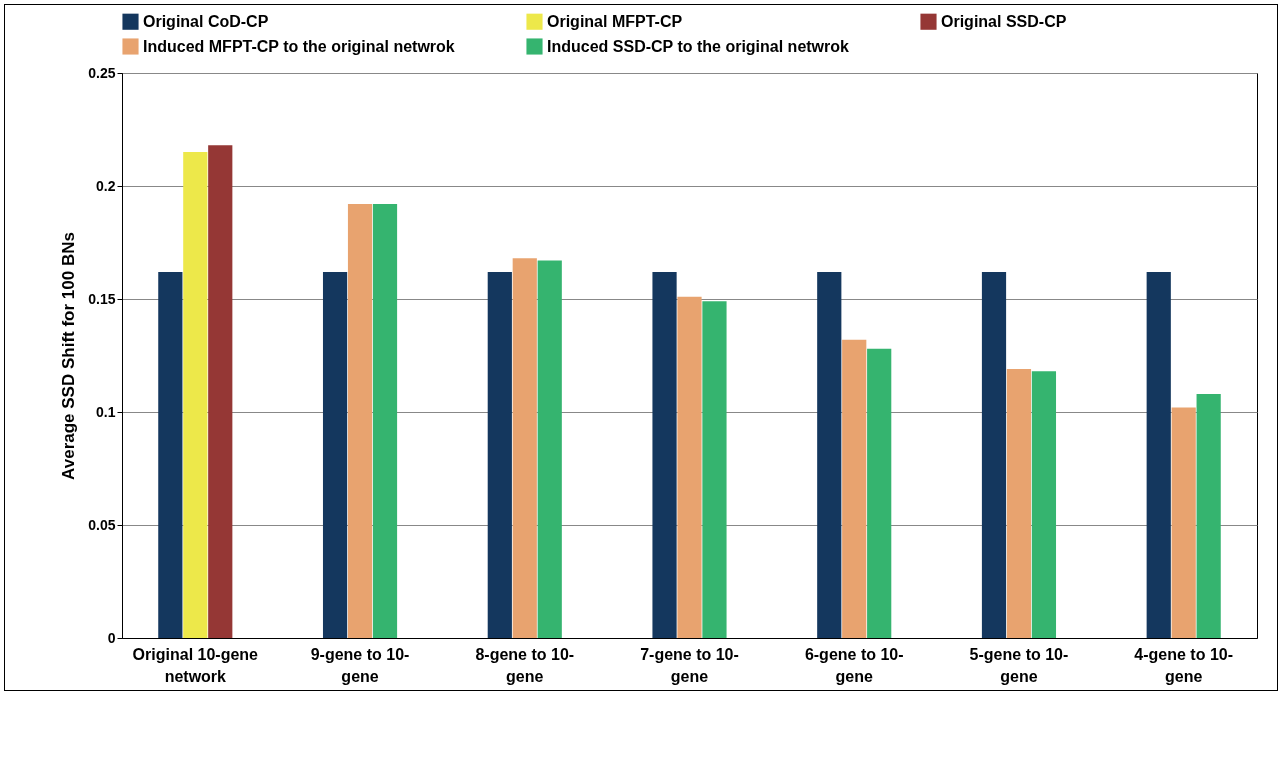 Image resolution: width=1287 pixels, height=758 pixels. I want to click on y-tick-label: 0.15, so click(102, 298).